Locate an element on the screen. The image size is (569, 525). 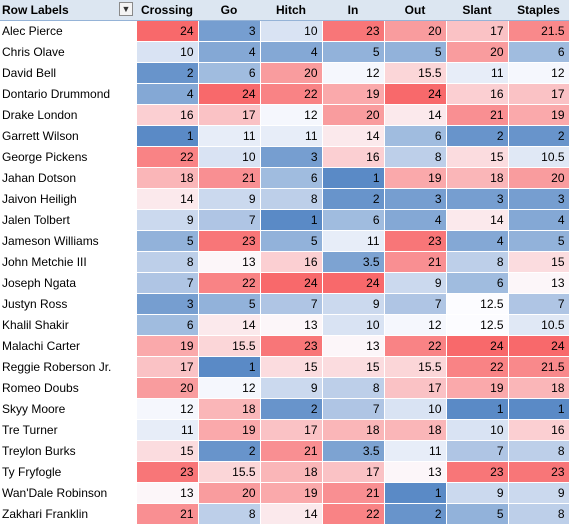
column-header-in: In is located at coordinates (353, 10).